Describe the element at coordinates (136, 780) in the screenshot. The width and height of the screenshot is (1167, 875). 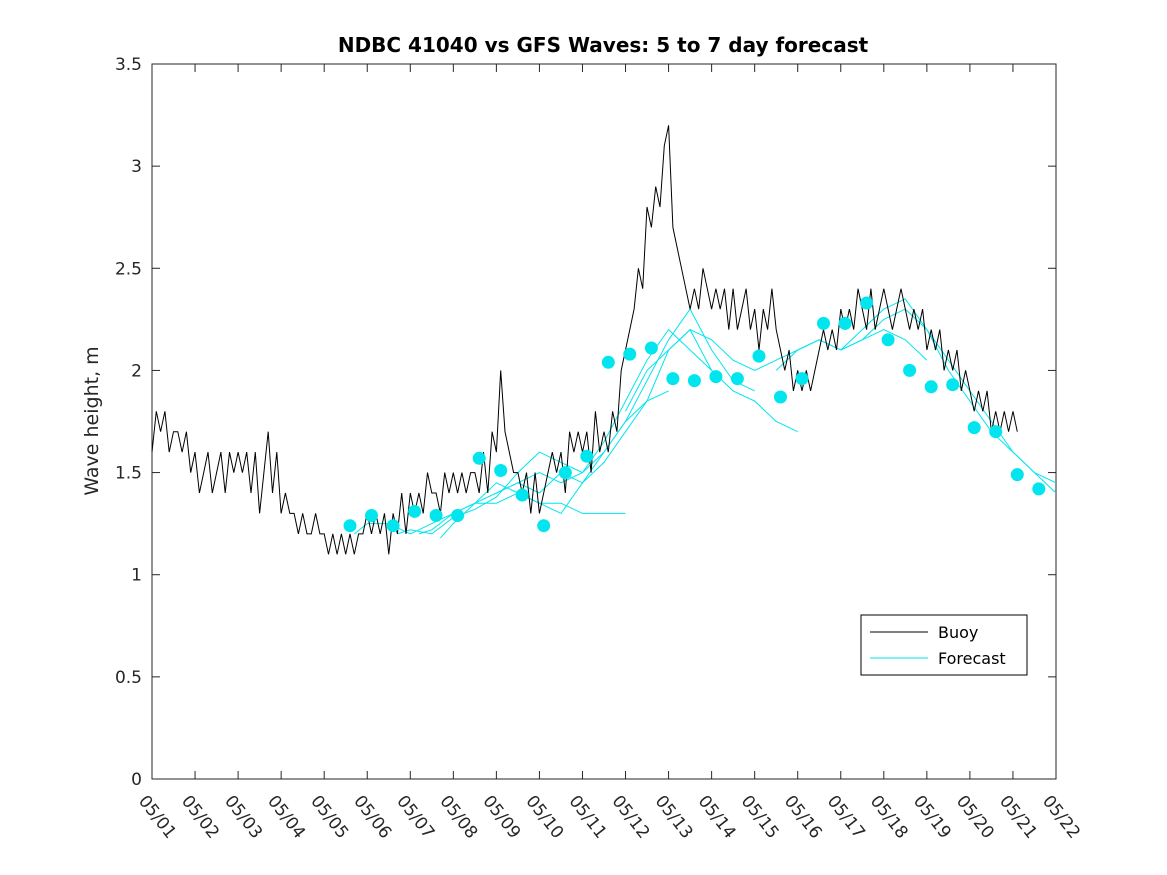
I see `y-tick-label: 0` at that location.